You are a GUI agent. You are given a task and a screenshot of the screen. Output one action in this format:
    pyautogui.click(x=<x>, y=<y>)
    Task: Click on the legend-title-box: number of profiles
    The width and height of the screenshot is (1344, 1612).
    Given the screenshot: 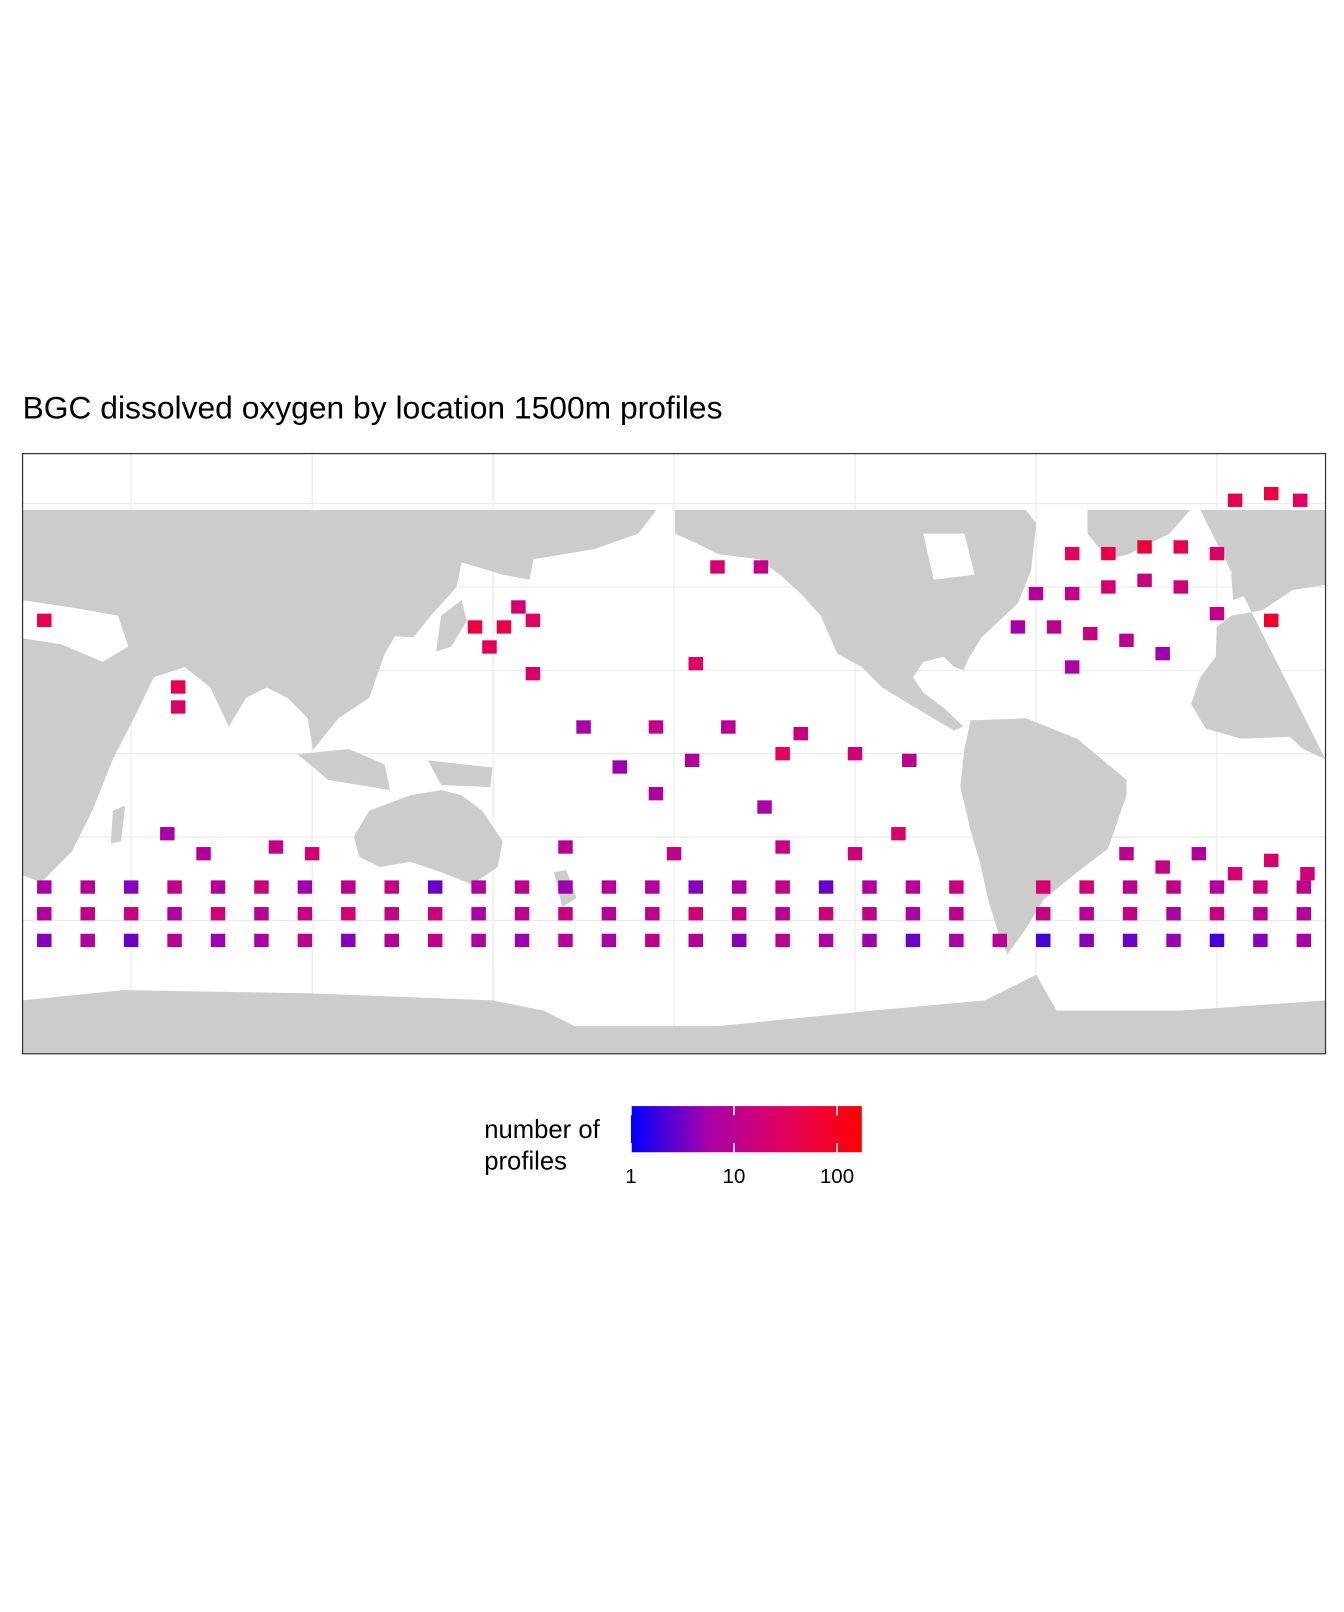 What is the action you would take?
    pyautogui.click(x=542, y=1145)
    